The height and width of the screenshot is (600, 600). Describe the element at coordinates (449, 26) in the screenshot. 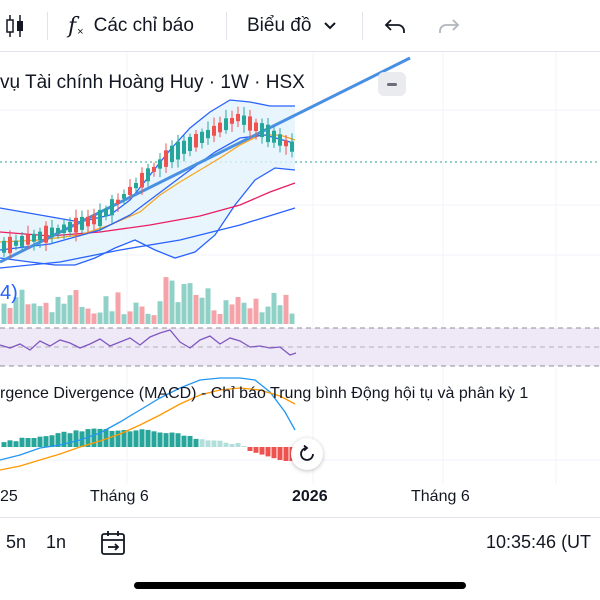

I see `redo-button` at that location.